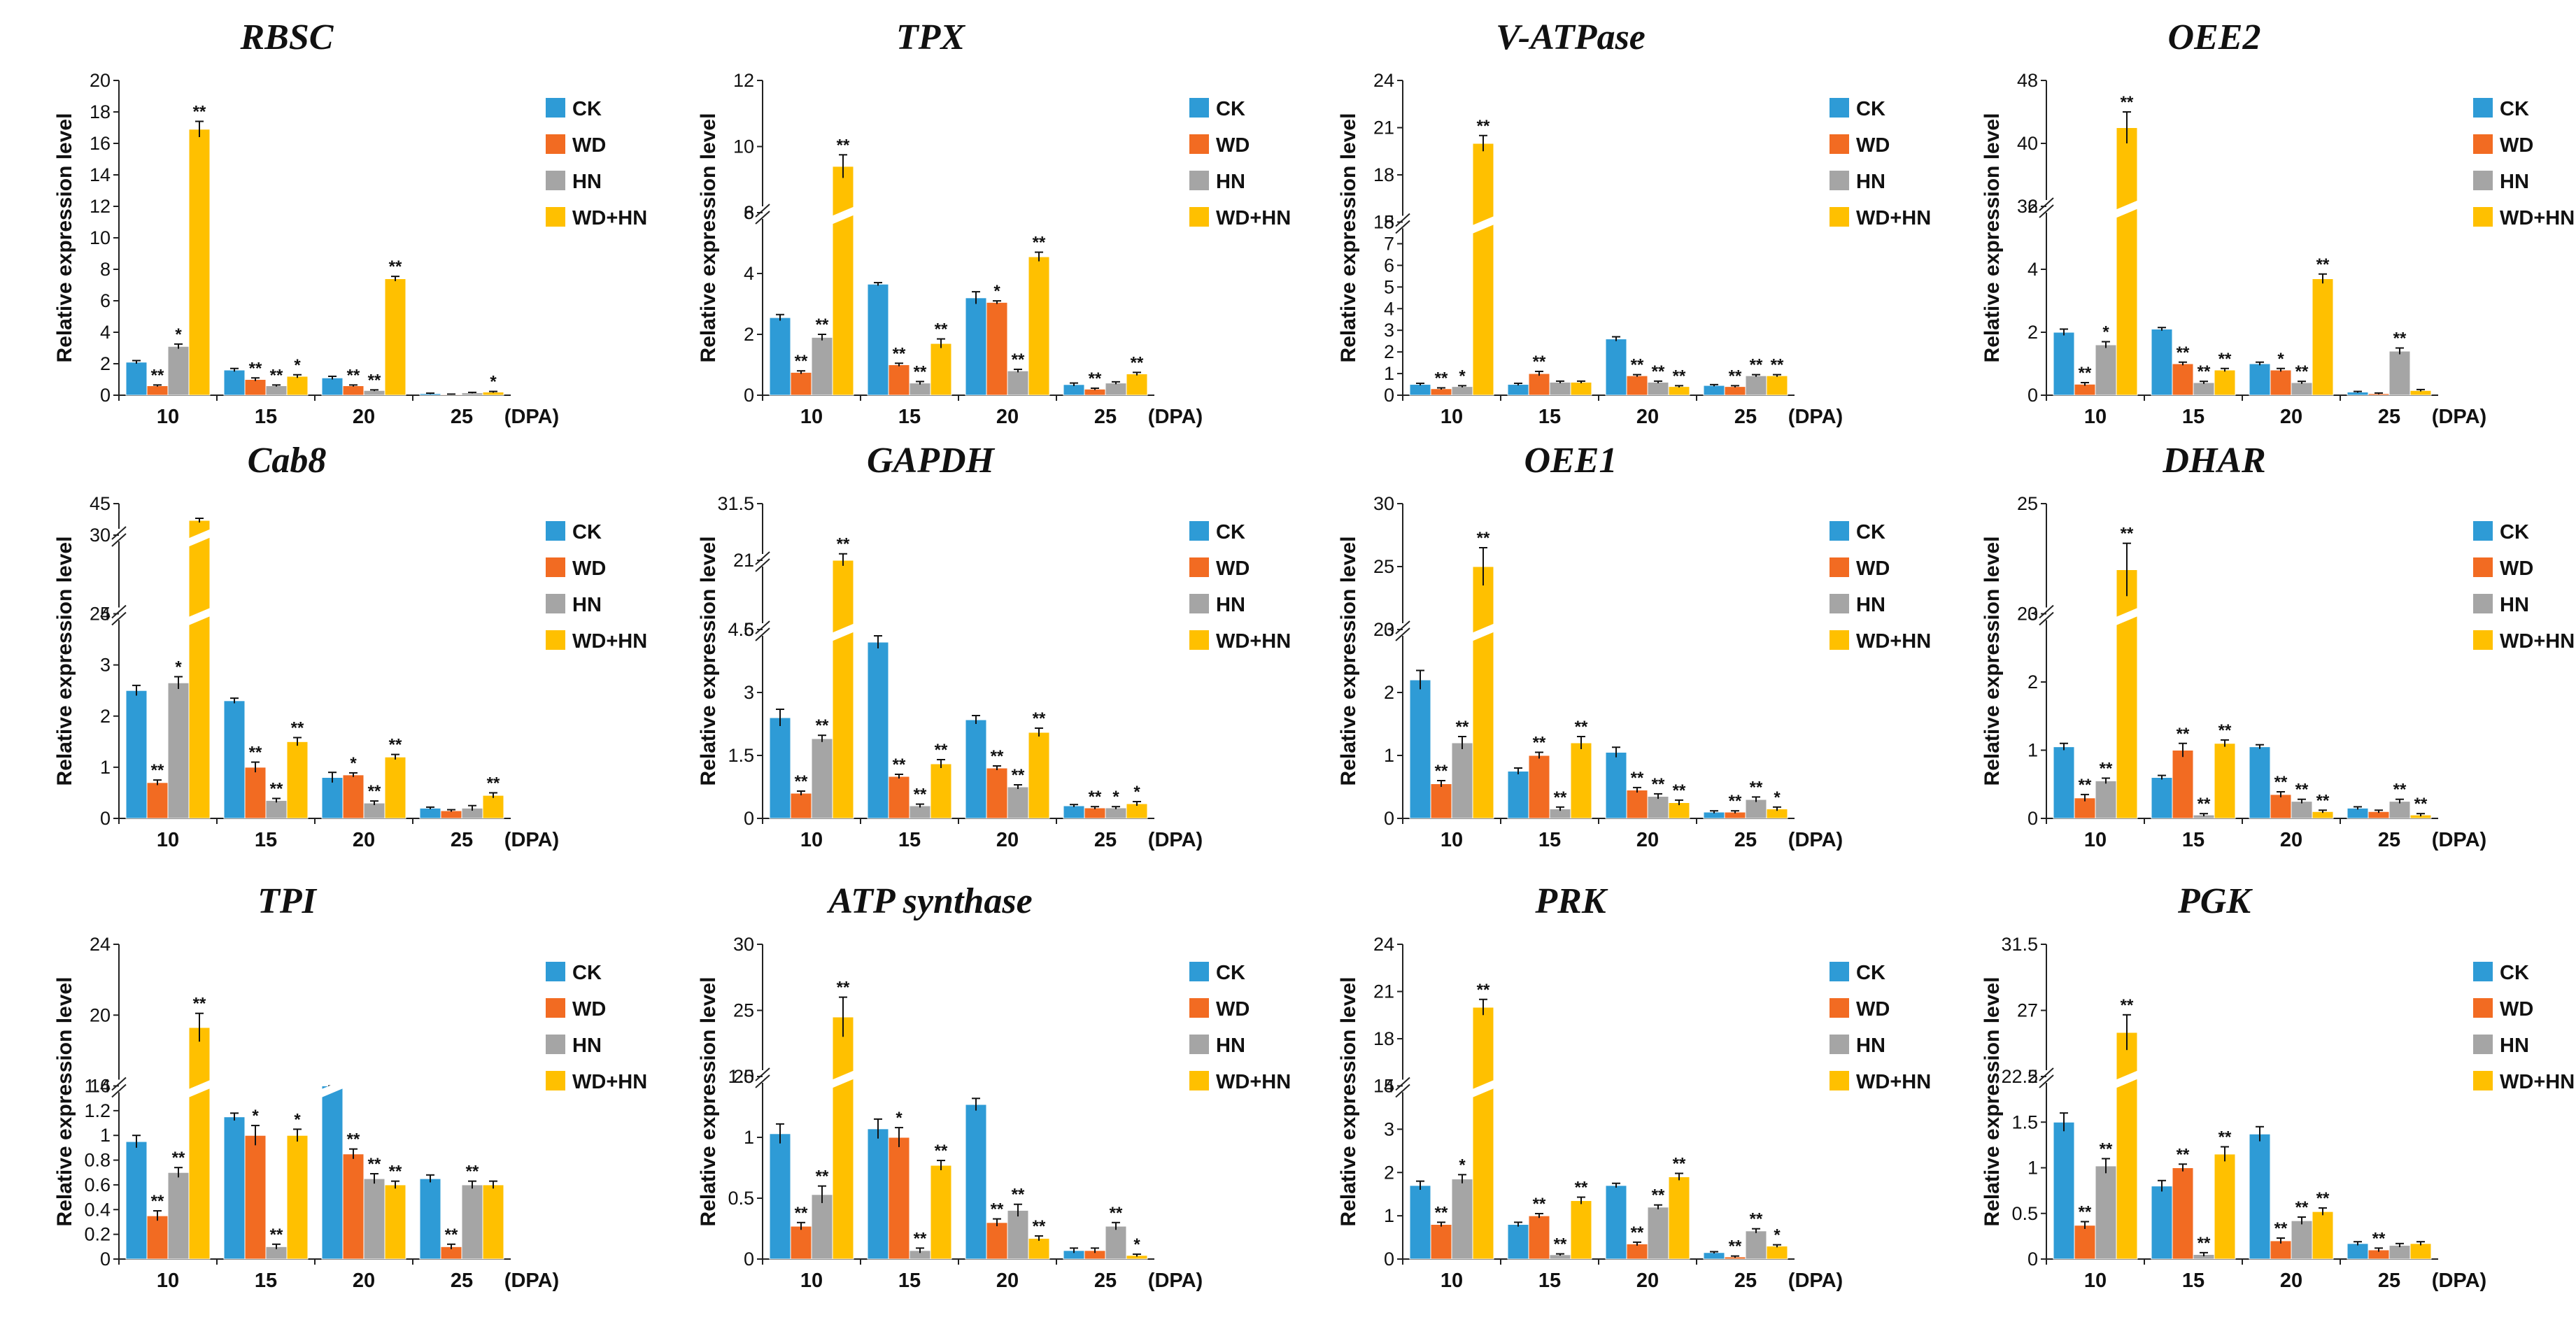  Describe the element at coordinates (743, 146) in the screenshot. I see `y-tick-label: 10` at that location.